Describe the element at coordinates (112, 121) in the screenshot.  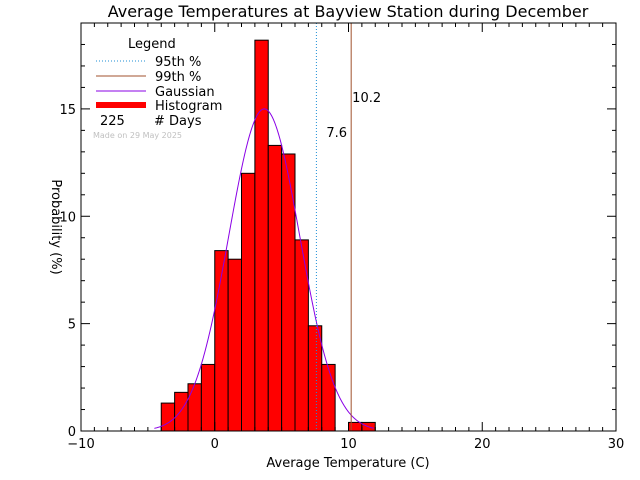
I see `legend-days-count: 225` at that location.